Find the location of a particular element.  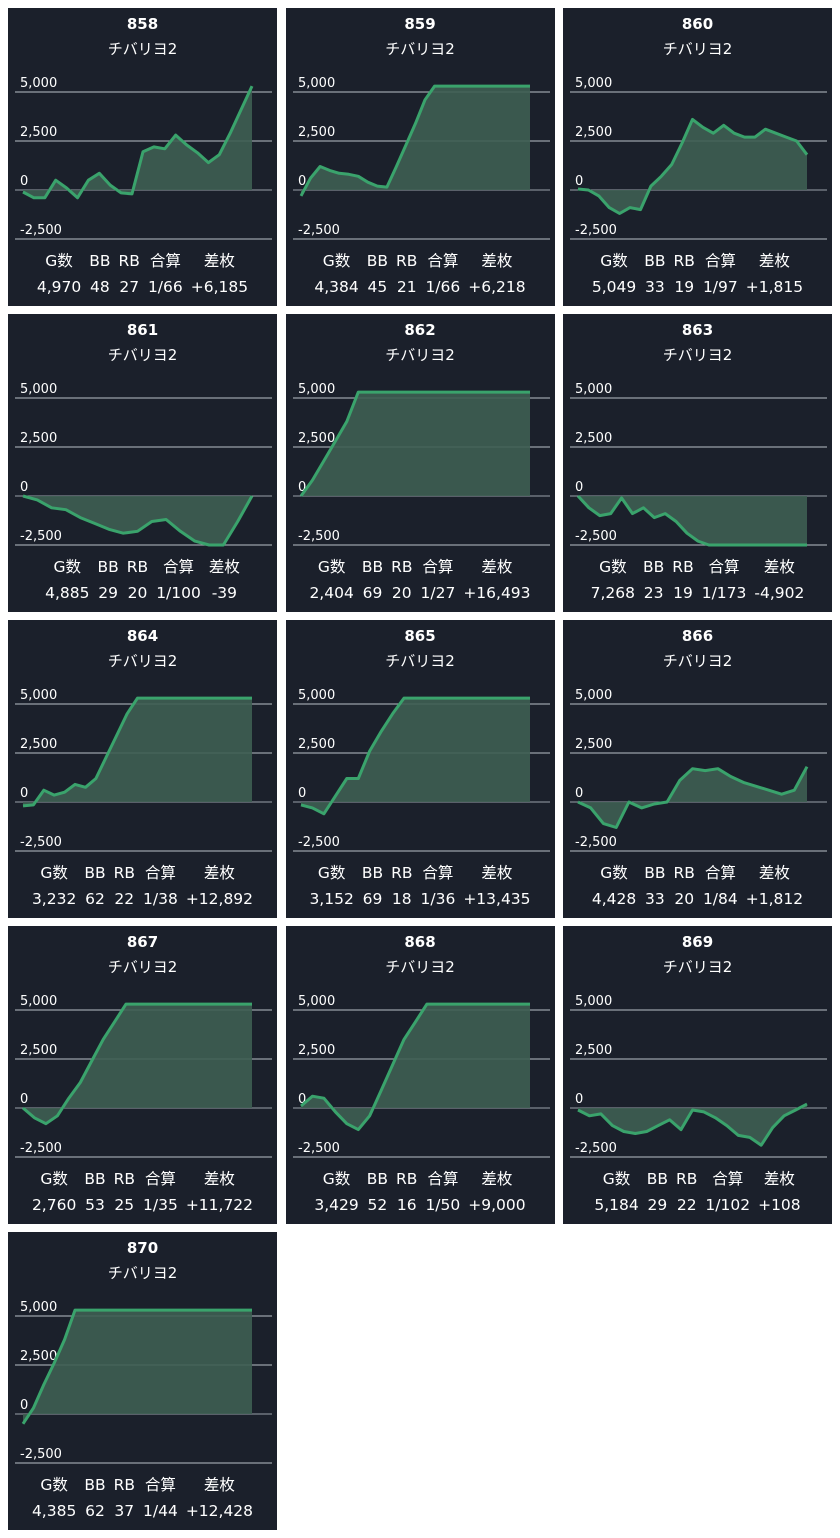

stat-value: +9,000 is located at coordinates (497, 1205).